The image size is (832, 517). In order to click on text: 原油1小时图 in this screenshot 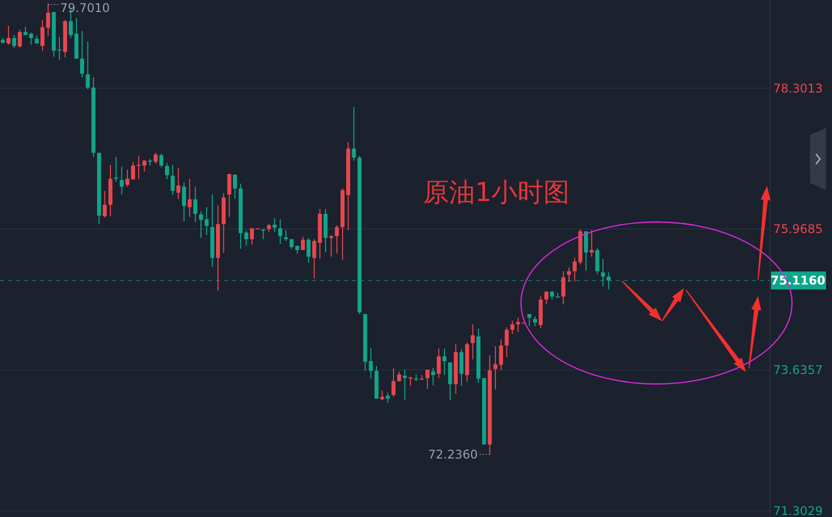, I will do `click(496, 193)`.